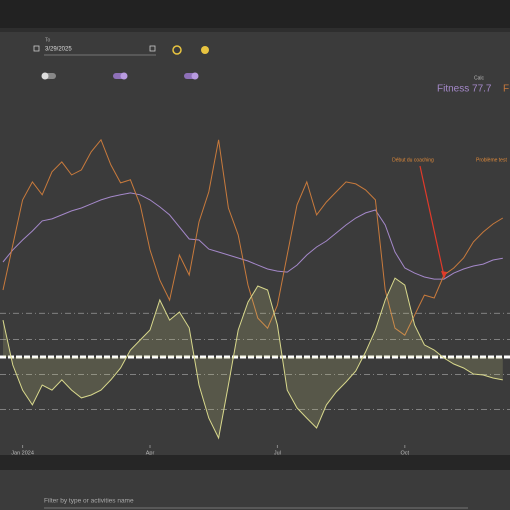 The width and height of the screenshot is (510, 510). I want to click on settings-icon, so click(177, 50).